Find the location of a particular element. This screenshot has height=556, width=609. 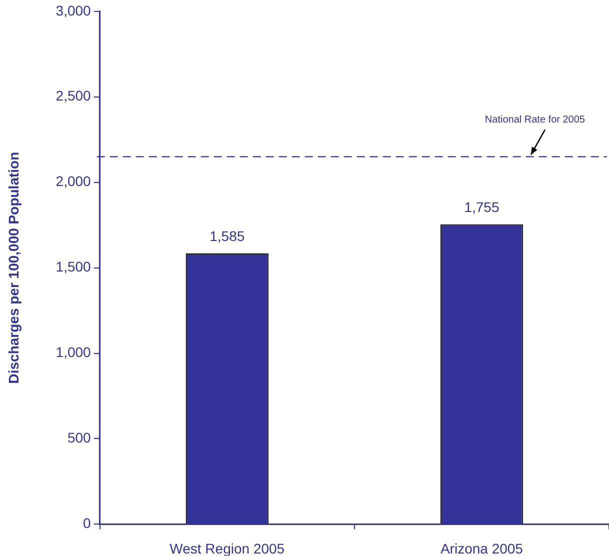

y-tick-label: 1,500 is located at coordinates (74, 266).